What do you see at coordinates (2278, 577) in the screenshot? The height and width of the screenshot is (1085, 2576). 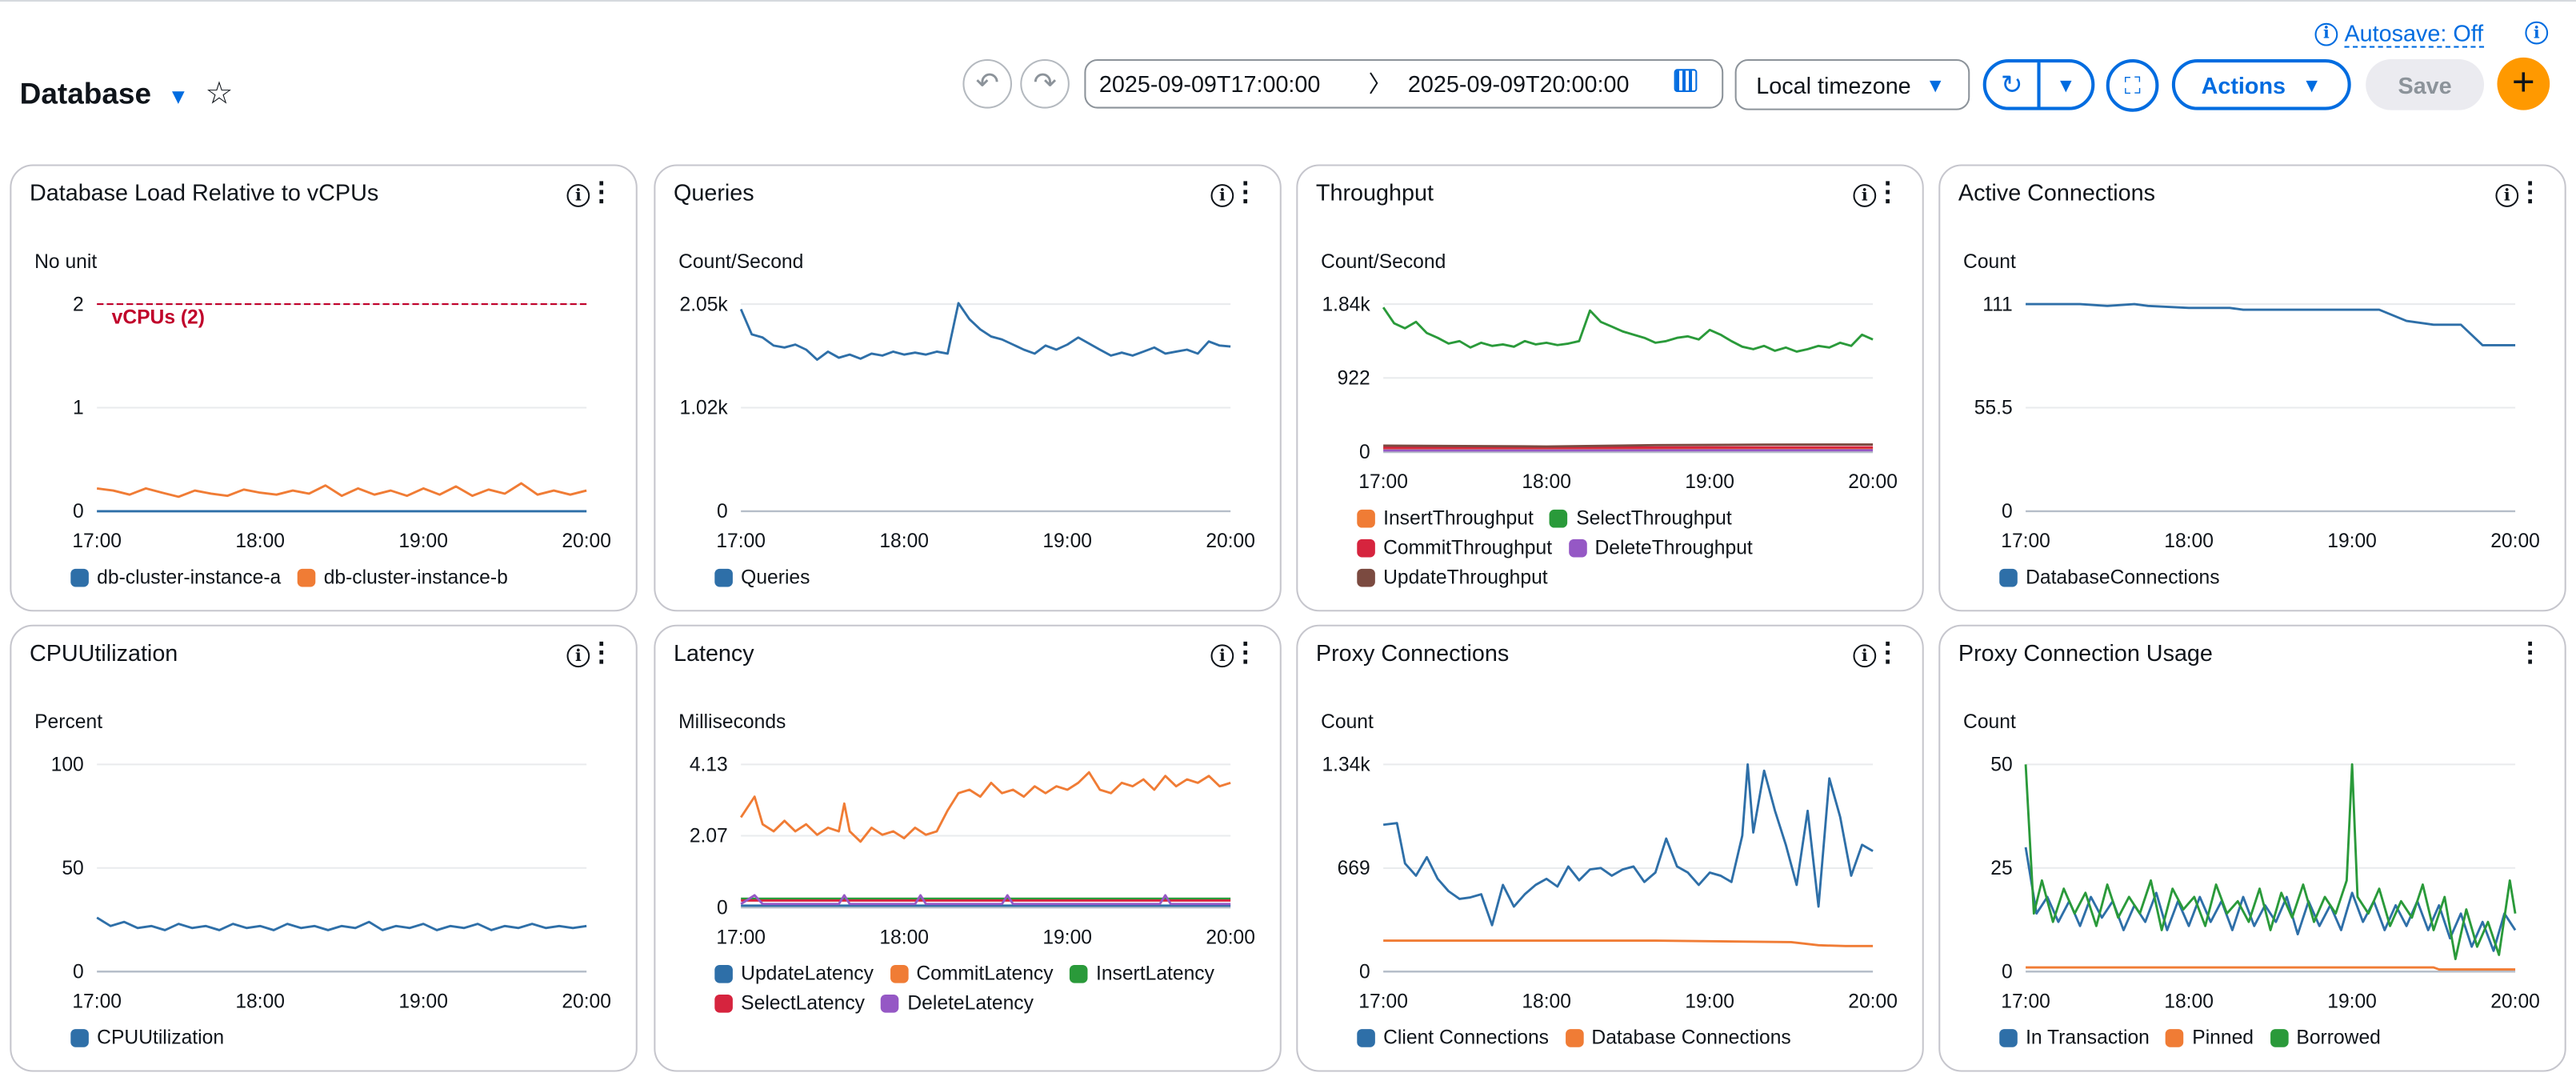 I see `legend: DatabaseConnections` at bounding box center [2278, 577].